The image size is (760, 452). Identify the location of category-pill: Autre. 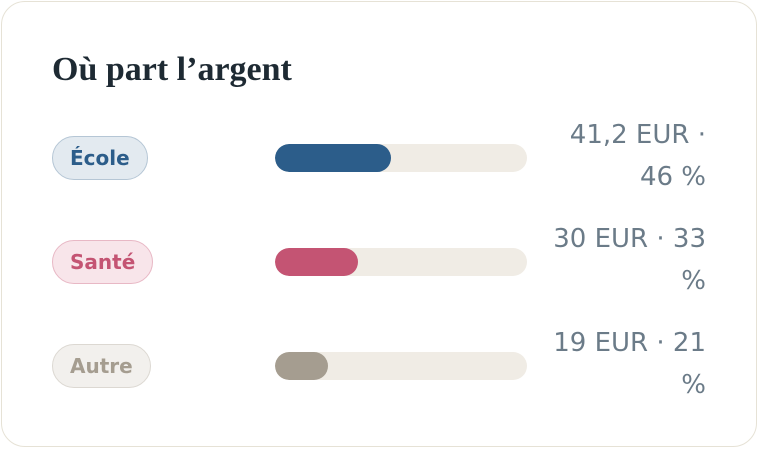
(101, 366).